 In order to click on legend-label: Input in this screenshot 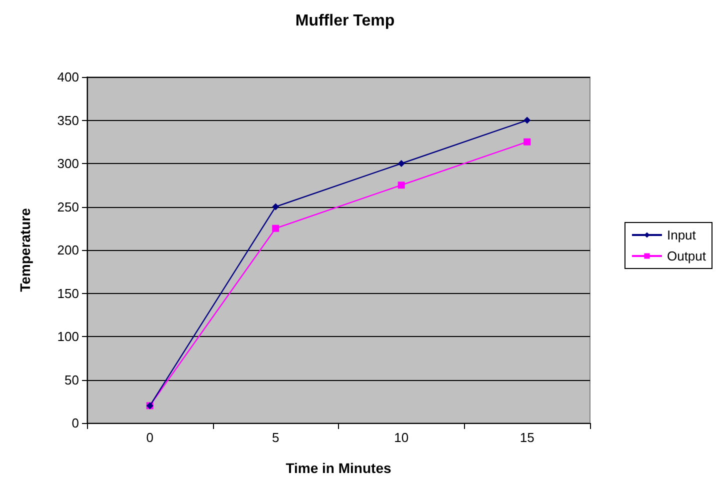, I will do `click(681, 235)`.